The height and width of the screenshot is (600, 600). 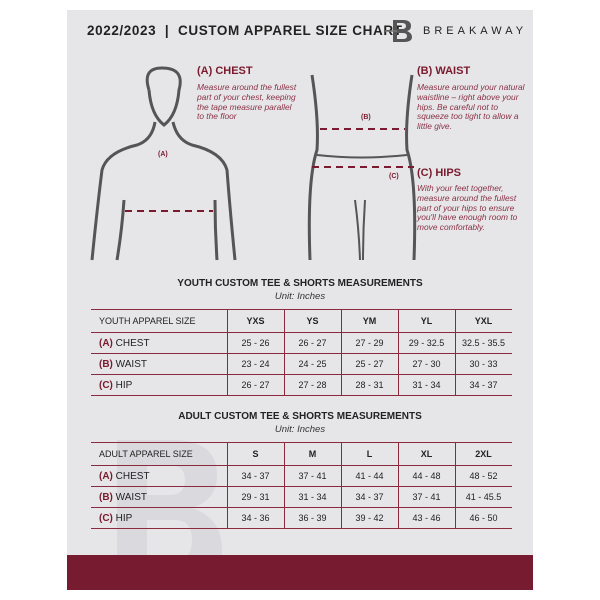 I want to click on chest-heading: (A) CHEST, so click(x=225, y=71).